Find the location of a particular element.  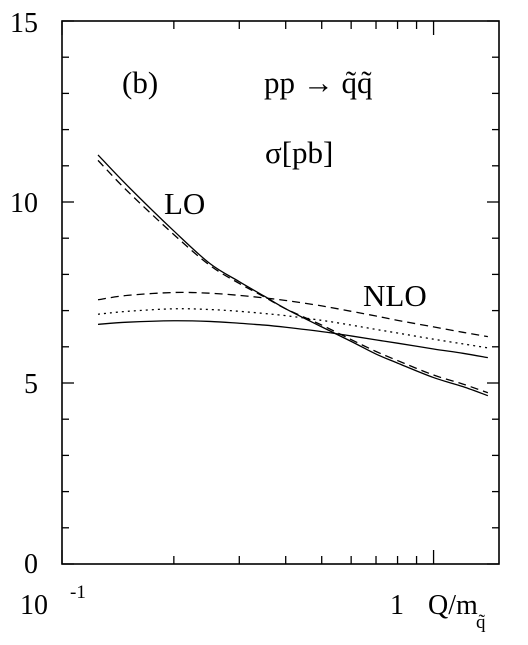

nlo-curve-label: NLO is located at coordinates (395, 295).